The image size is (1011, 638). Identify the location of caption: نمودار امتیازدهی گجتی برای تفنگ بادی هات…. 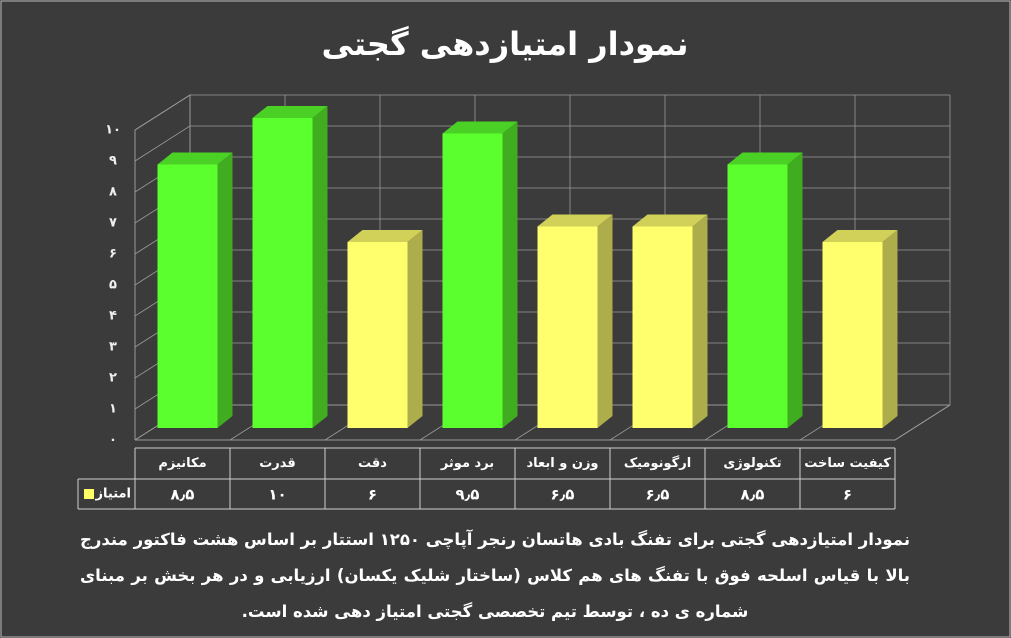
(495, 575).